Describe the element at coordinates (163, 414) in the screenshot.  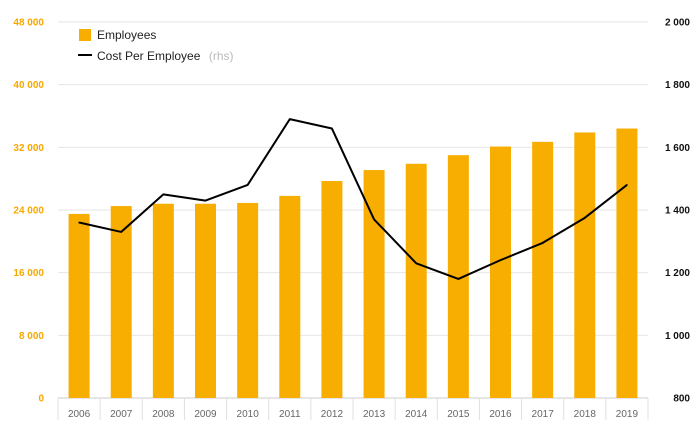
I see `x-axis-tick-label: 2008` at that location.